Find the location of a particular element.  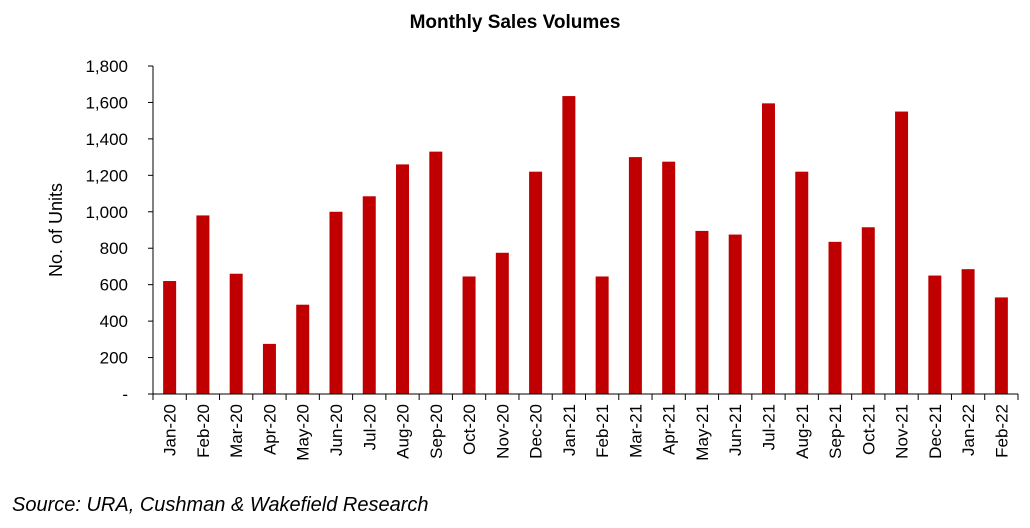

y-tick-label: 400 is located at coordinates (114, 321).